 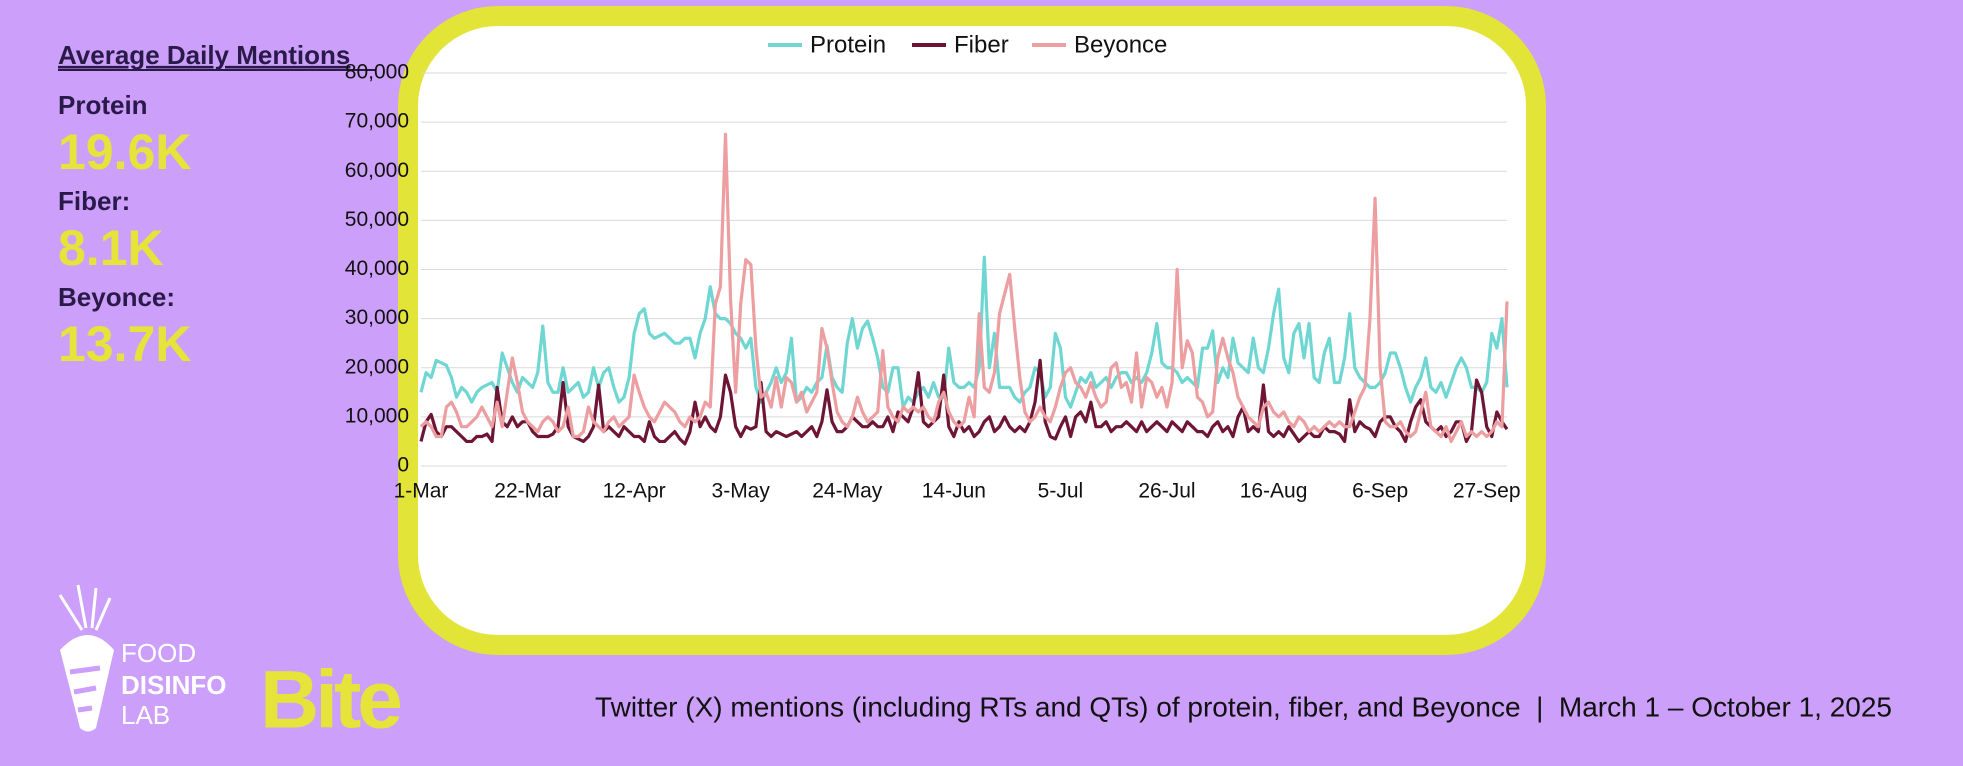 What do you see at coordinates (377, 415) in the screenshot?
I see `y-tick-label: 10,000` at bounding box center [377, 415].